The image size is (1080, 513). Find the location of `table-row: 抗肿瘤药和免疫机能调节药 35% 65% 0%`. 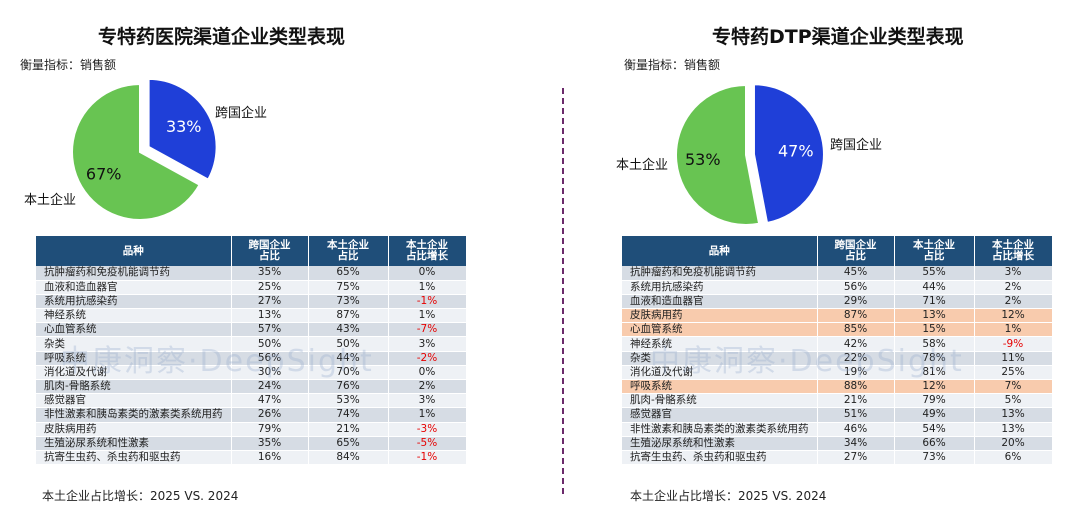

table-row: 抗肿瘤药和免疫机能调节药 35% 65% 0% is located at coordinates (251, 273).